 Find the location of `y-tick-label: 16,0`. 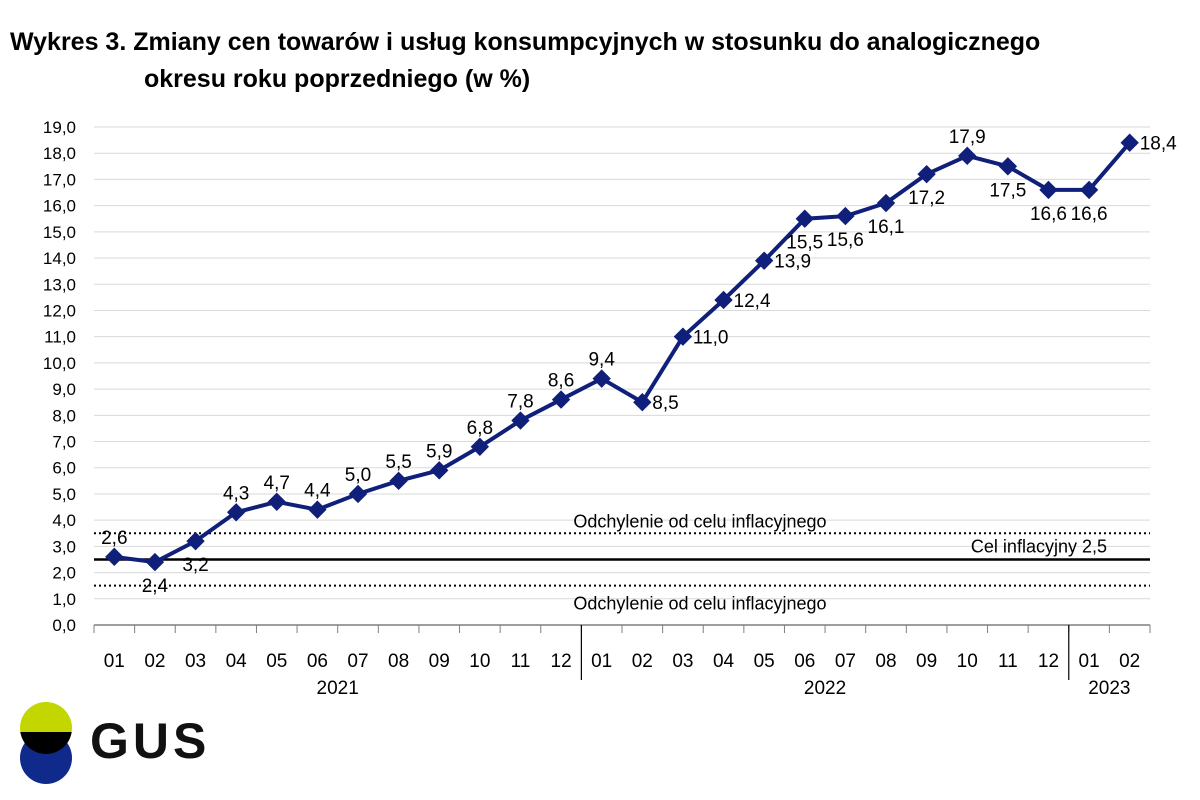

y-tick-label: 16,0 is located at coordinates (59, 206).